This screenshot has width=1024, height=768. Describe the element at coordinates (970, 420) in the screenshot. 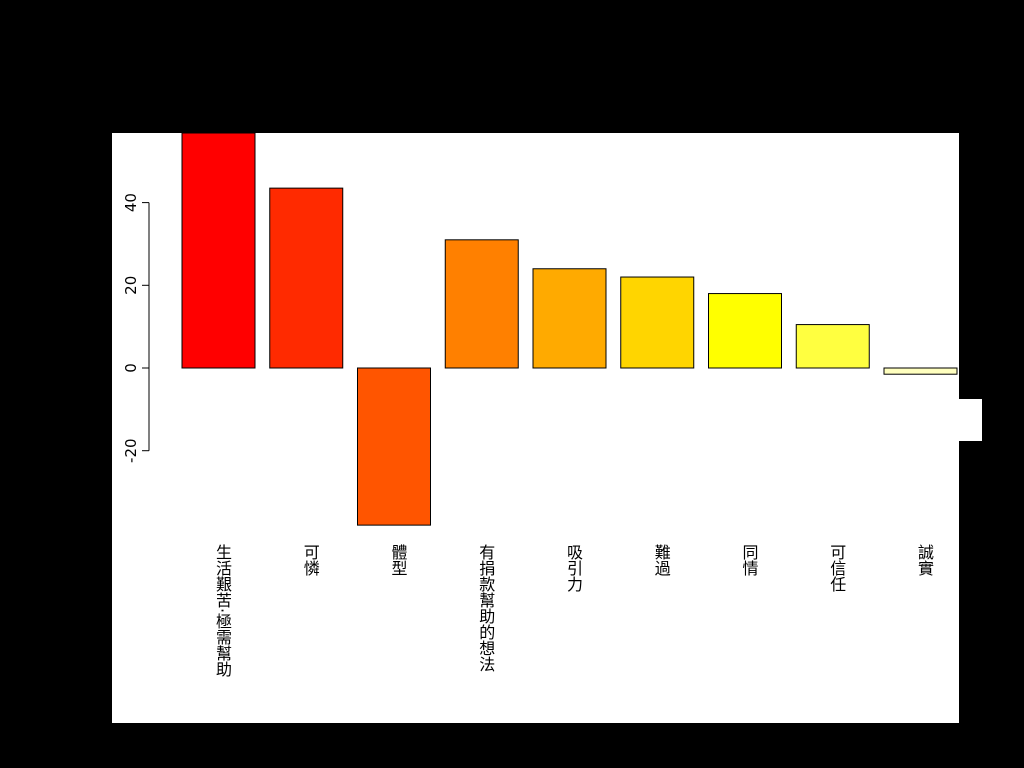

I see `legend-area` at that location.